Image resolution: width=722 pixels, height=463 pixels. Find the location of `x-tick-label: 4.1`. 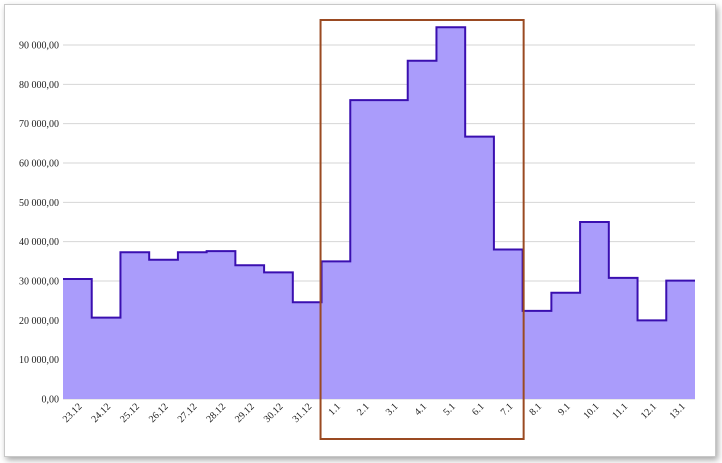

x-tick-label: 4.1 is located at coordinates (421, 409).